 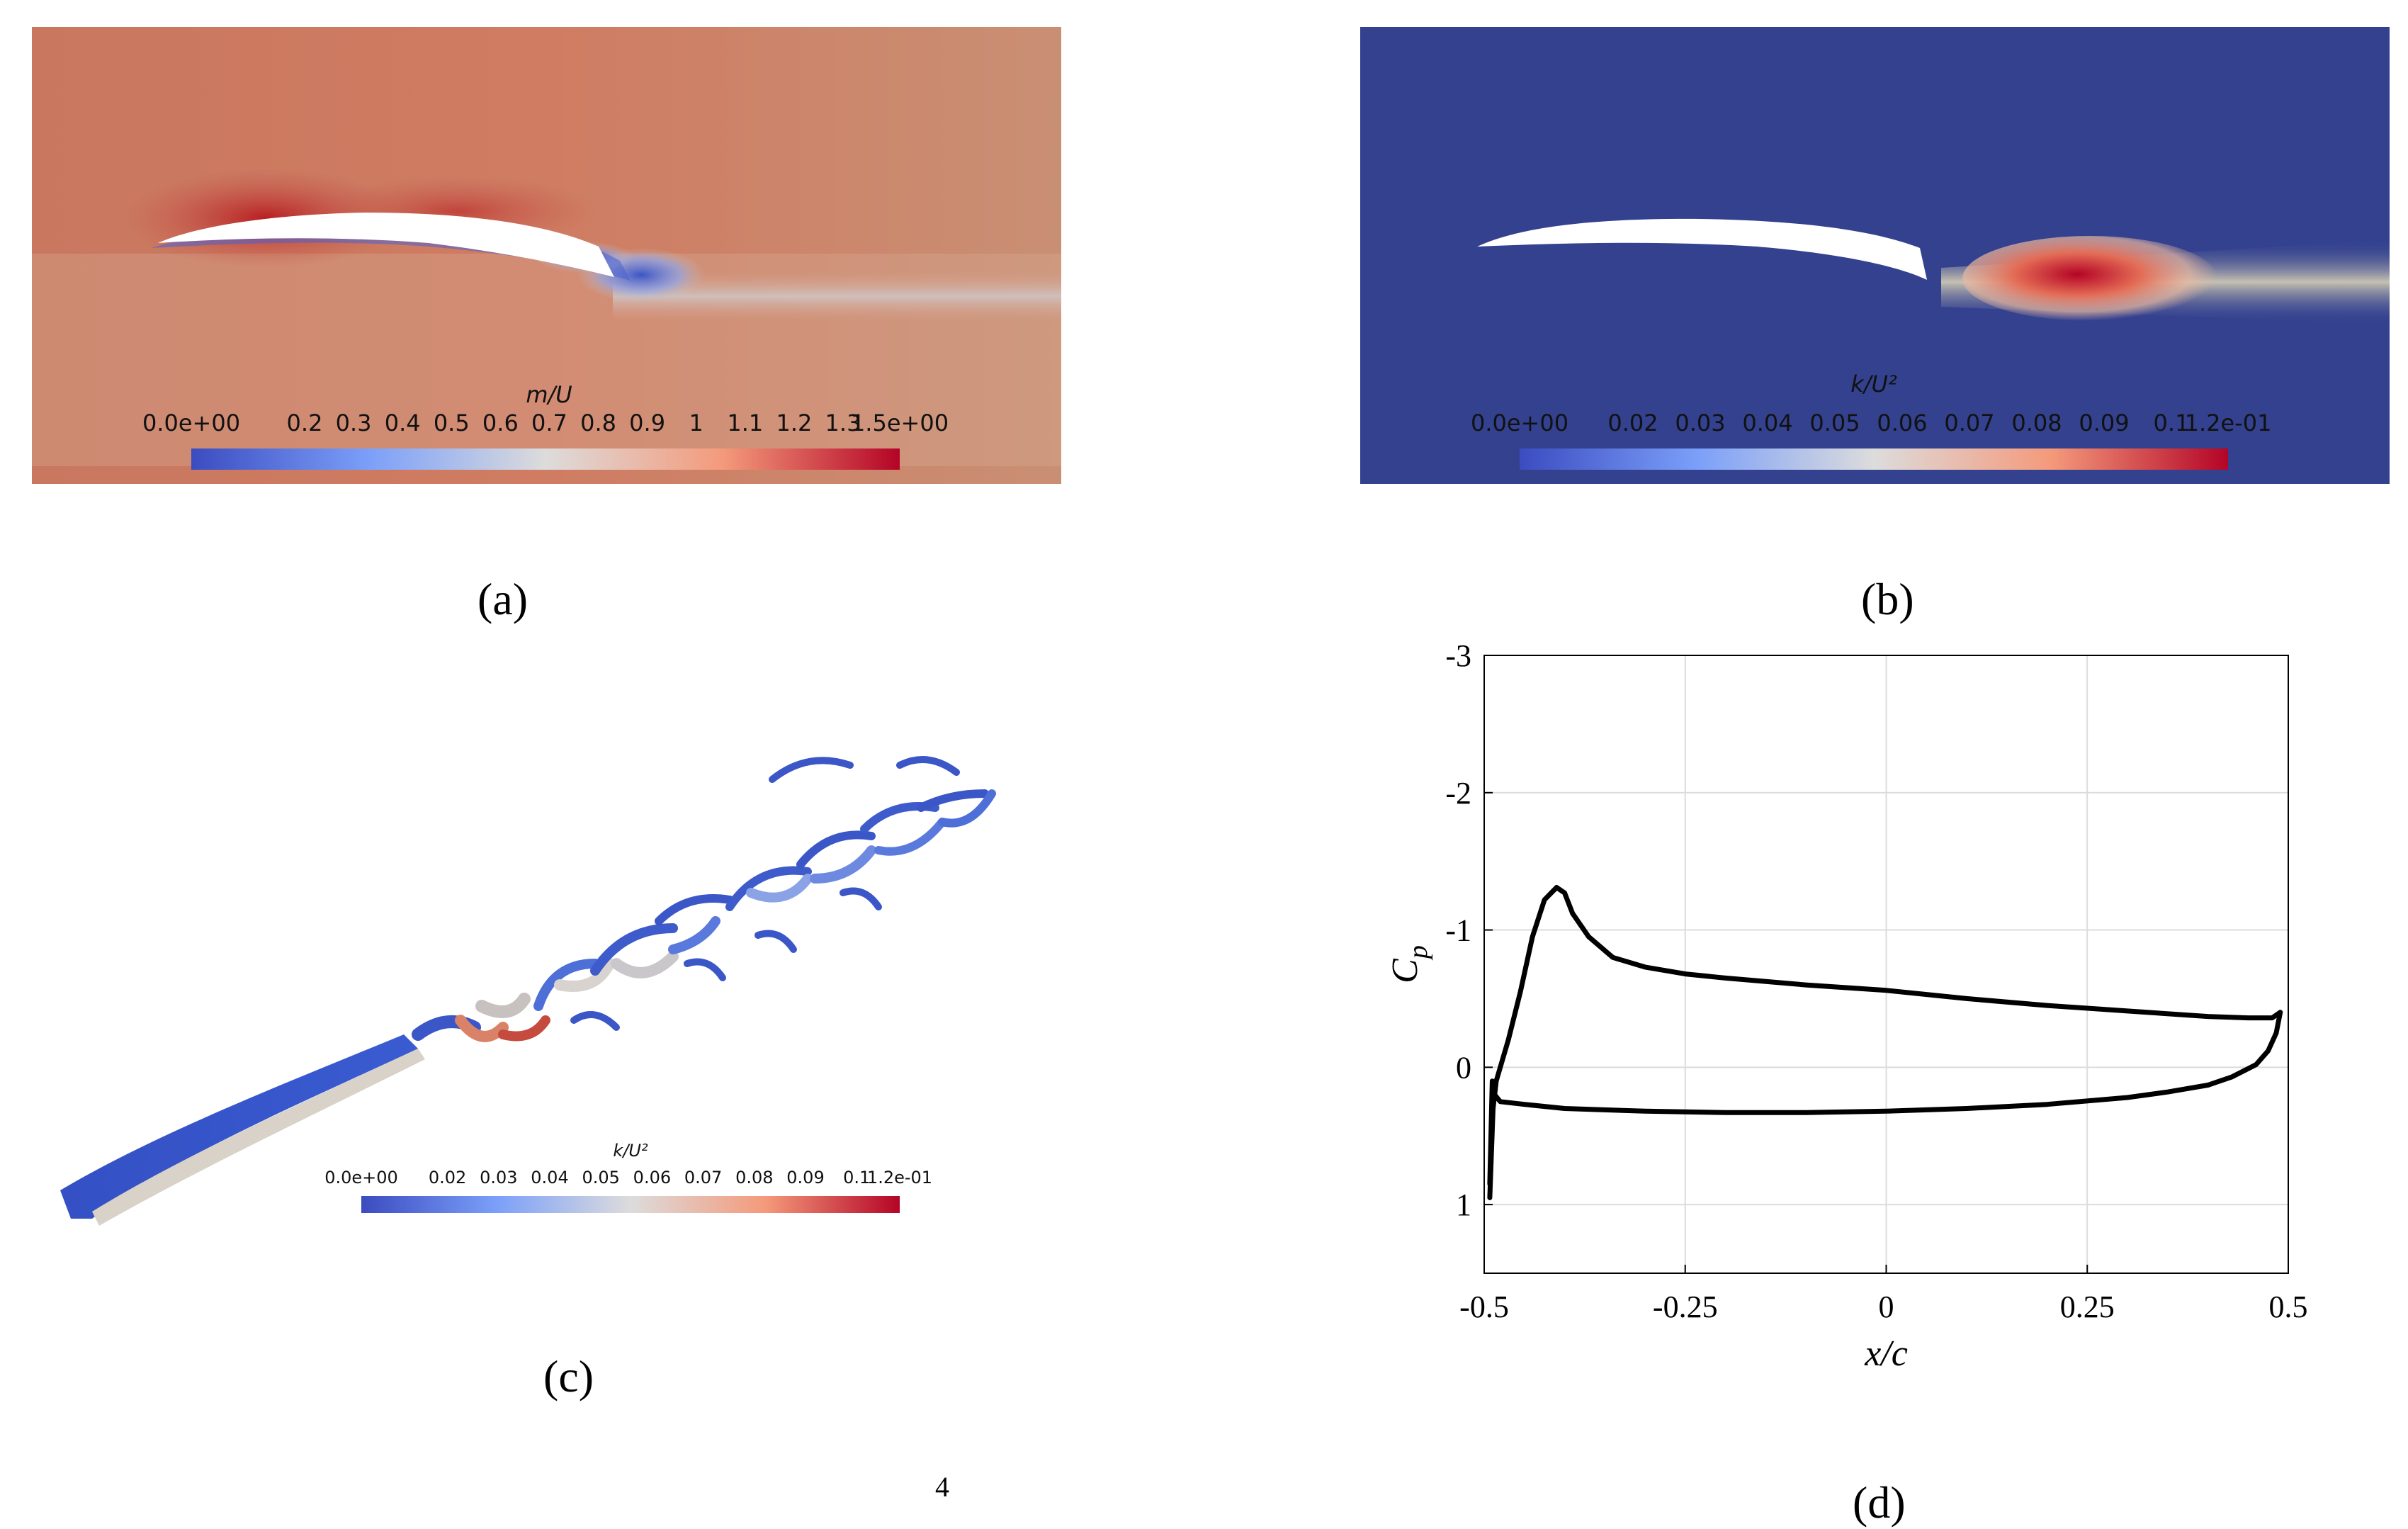 I want to click on caption-b: (b), so click(x=1876, y=573).